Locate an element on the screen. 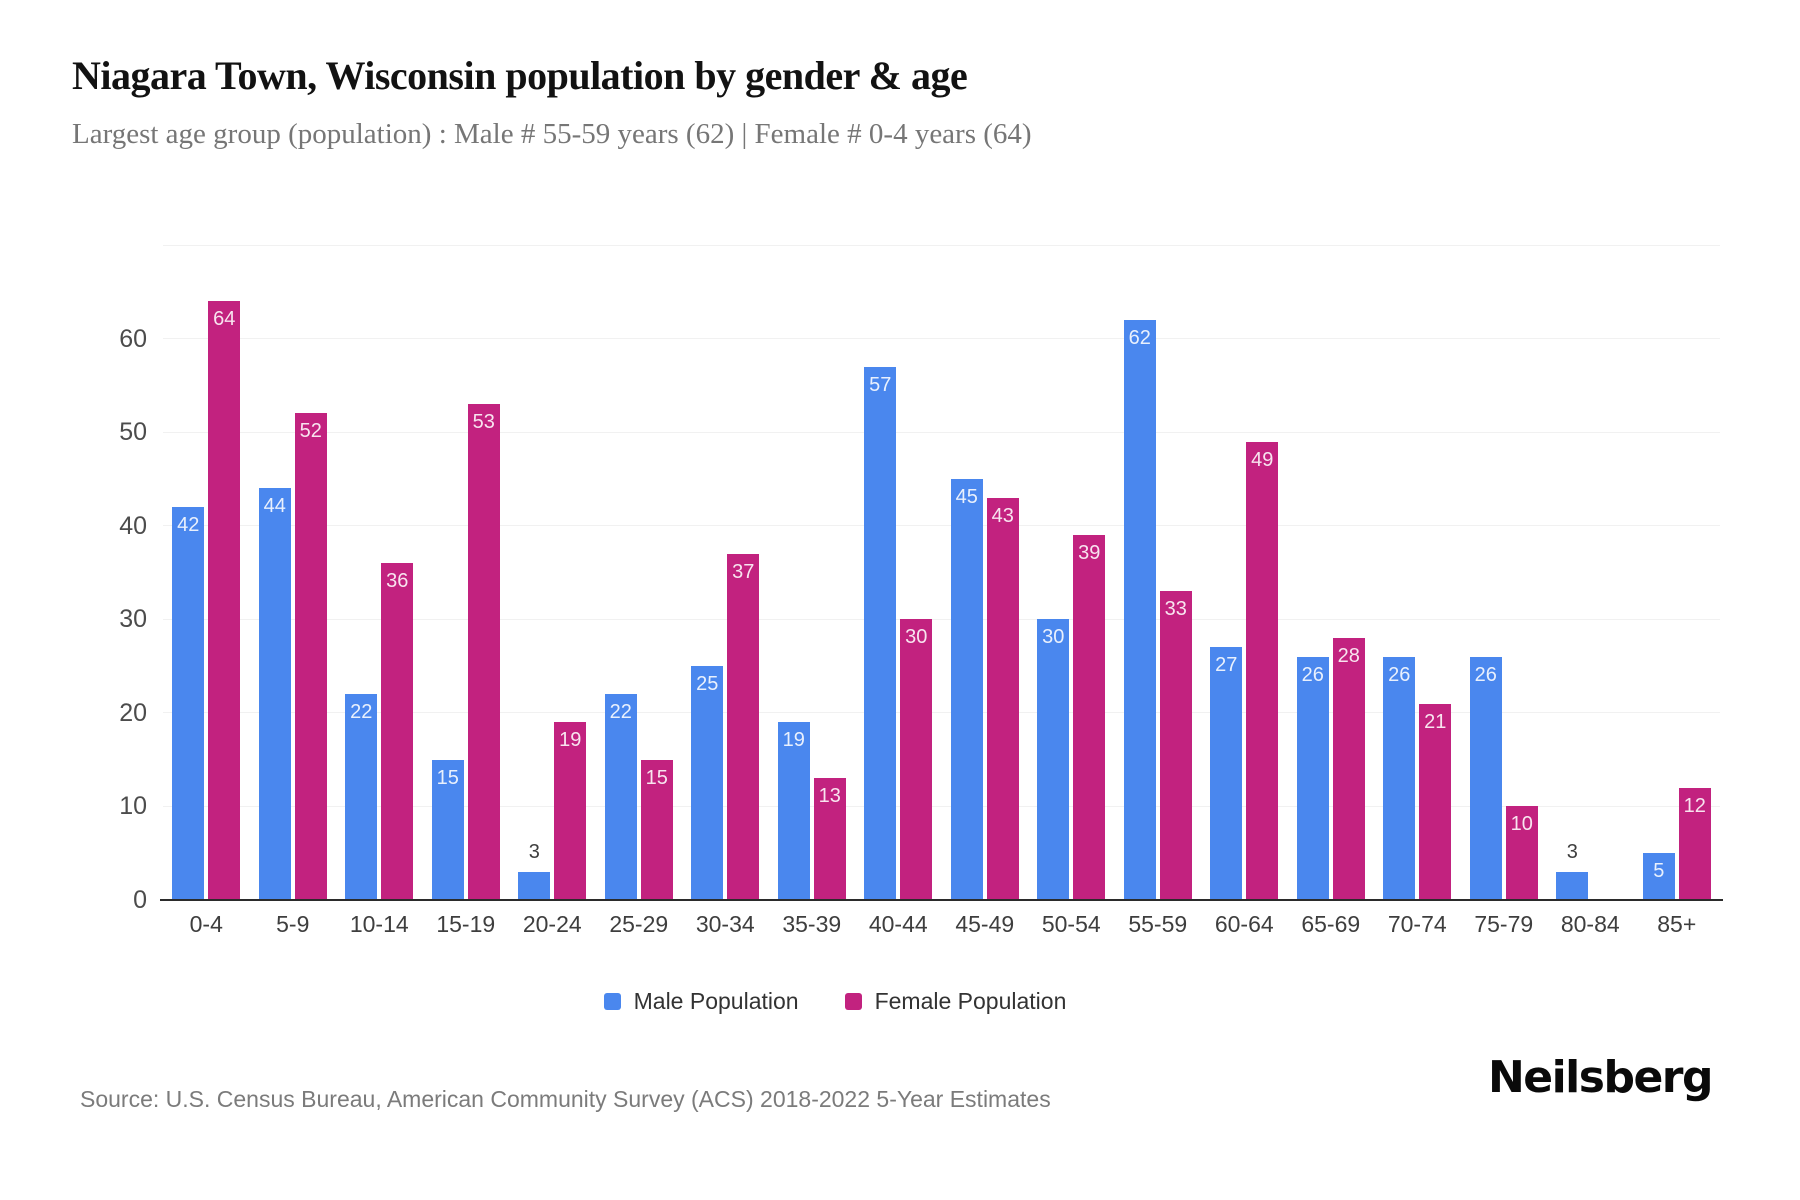 This screenshot has height=1200, width=1800. bar-female-35-39: 13 is located at coordinates (829, 839).